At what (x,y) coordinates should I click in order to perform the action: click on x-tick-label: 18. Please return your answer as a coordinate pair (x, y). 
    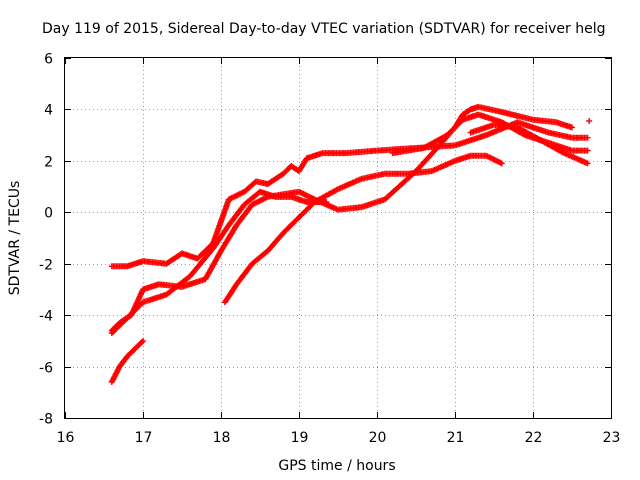
    Looking at the image, I should click on (222, 438).